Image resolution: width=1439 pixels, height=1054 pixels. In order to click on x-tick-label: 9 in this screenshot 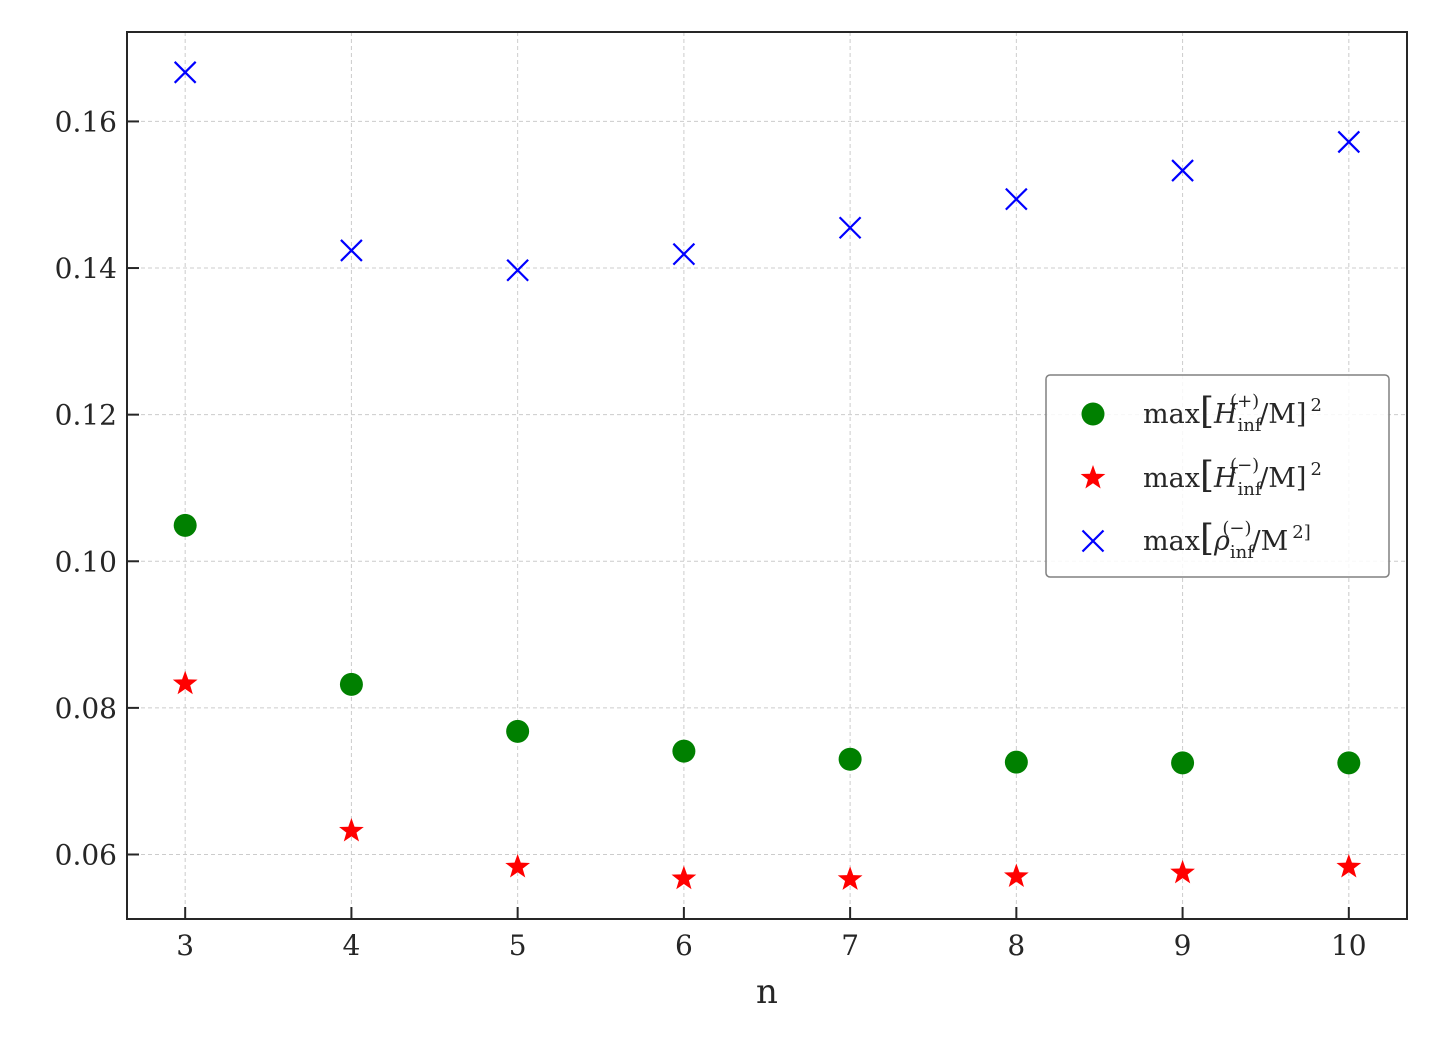, I will do `click(1183, 945)`.